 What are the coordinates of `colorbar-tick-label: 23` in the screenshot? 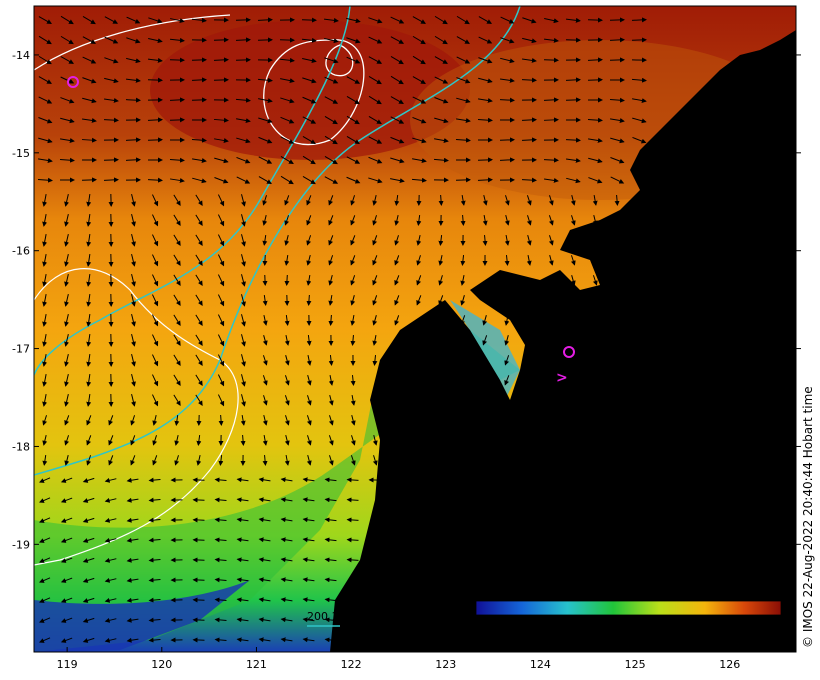 It's located at (546, 626).